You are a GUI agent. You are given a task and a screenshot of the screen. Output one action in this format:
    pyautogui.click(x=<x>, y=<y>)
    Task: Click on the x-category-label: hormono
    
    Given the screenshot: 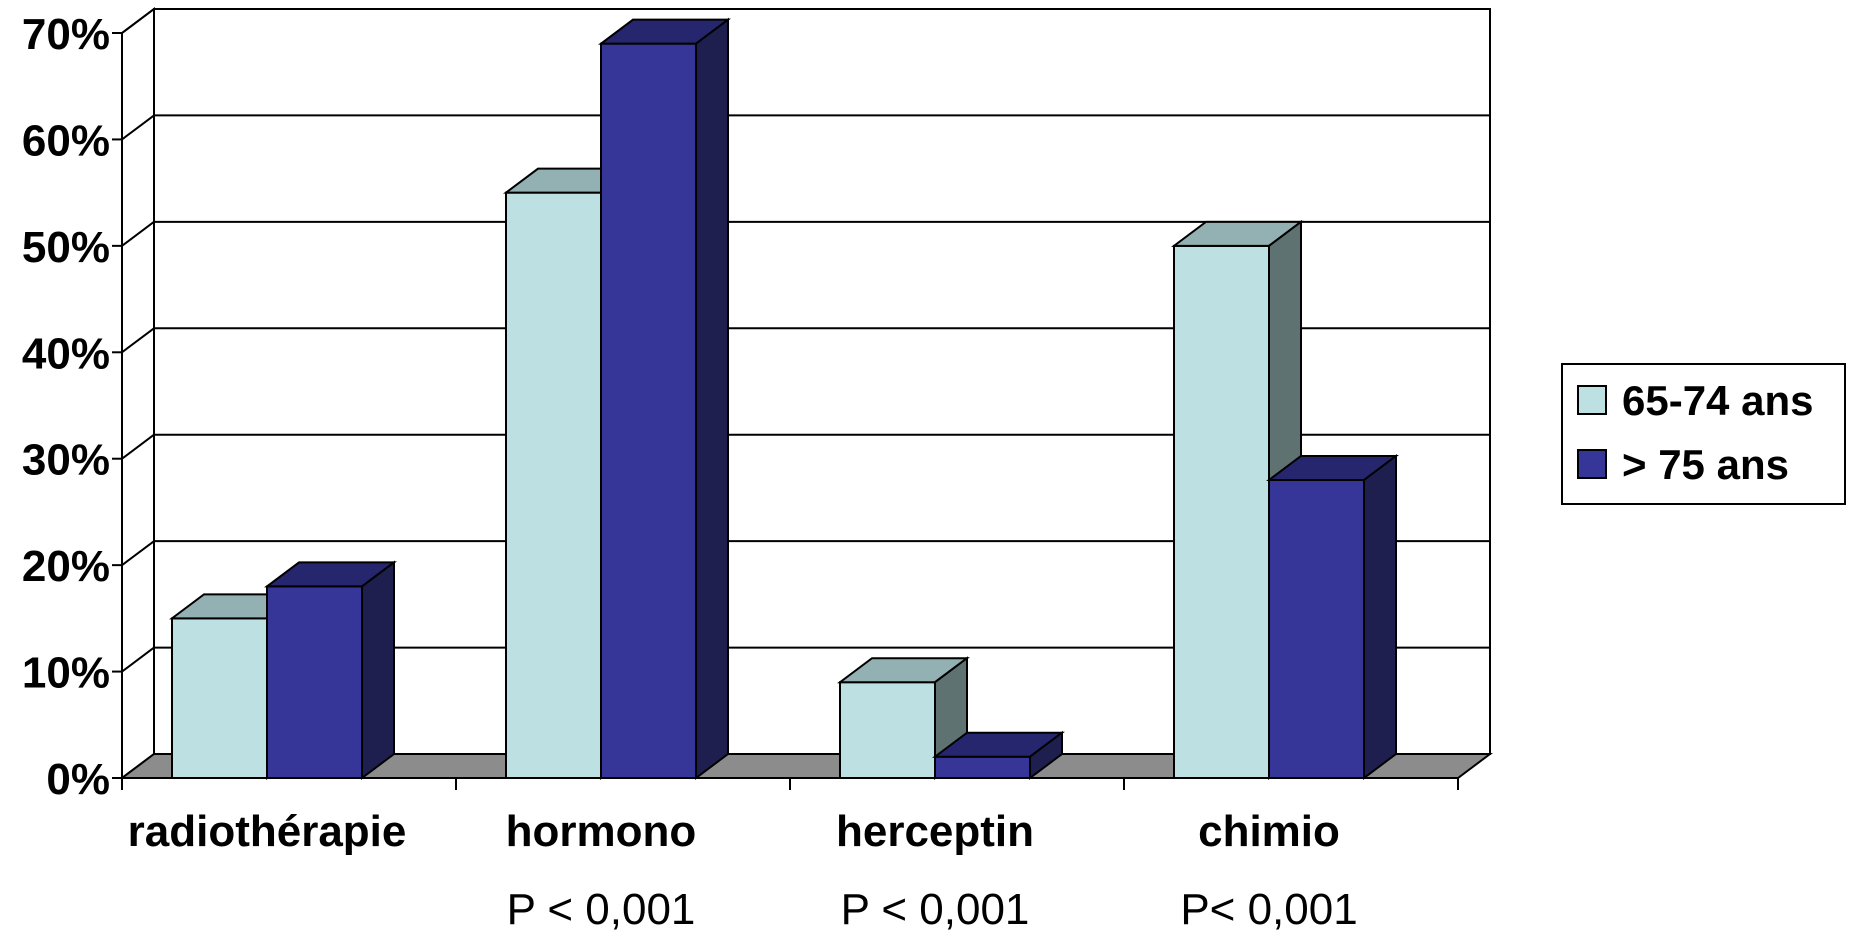 What is the action you would take?
    pyautogui.click(x=601, y=831)
    